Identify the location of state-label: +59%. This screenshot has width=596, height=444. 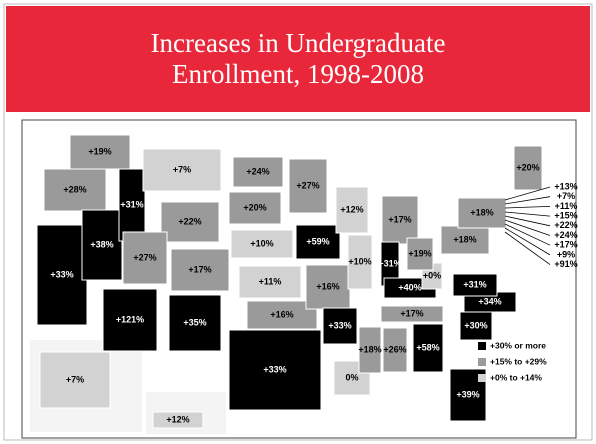
(317, 241).